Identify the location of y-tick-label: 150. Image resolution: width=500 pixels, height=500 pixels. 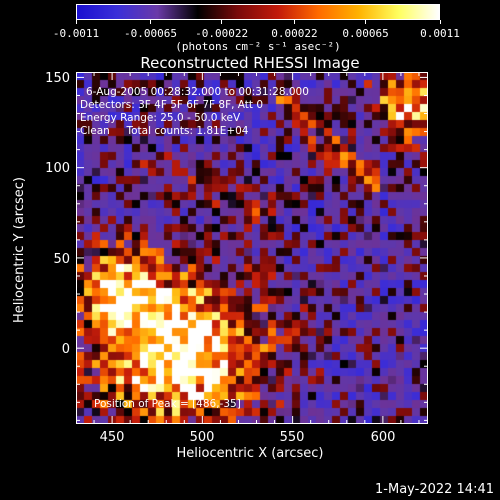
(57, 78).